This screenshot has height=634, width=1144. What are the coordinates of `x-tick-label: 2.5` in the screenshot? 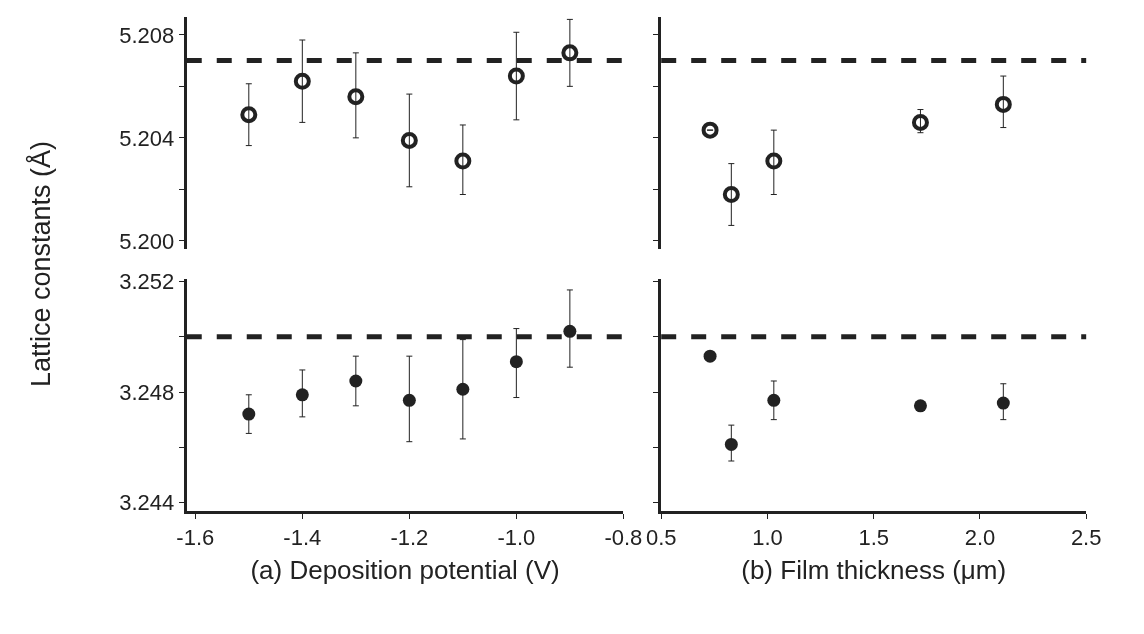 It's located at (1086, 538).